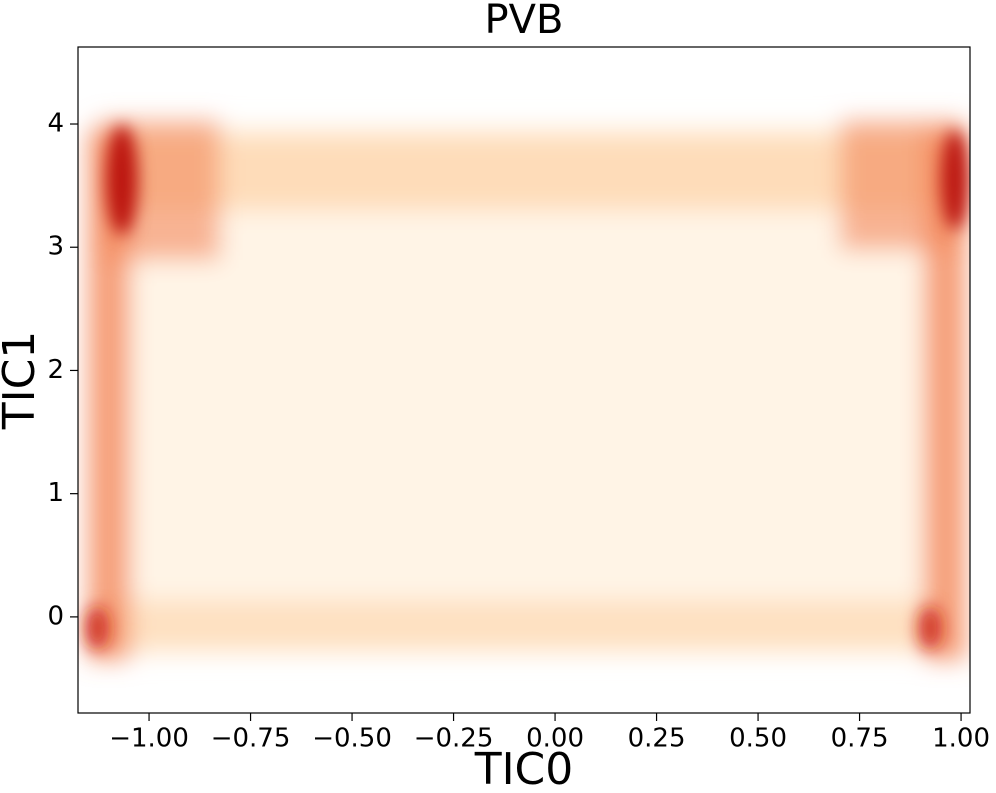 Image resolution: width=996 pixels, height=793 pixels. Describe the element at coordinates (22, 381) in the screenshot. I see `y-axis-label: TIC1` at that location.